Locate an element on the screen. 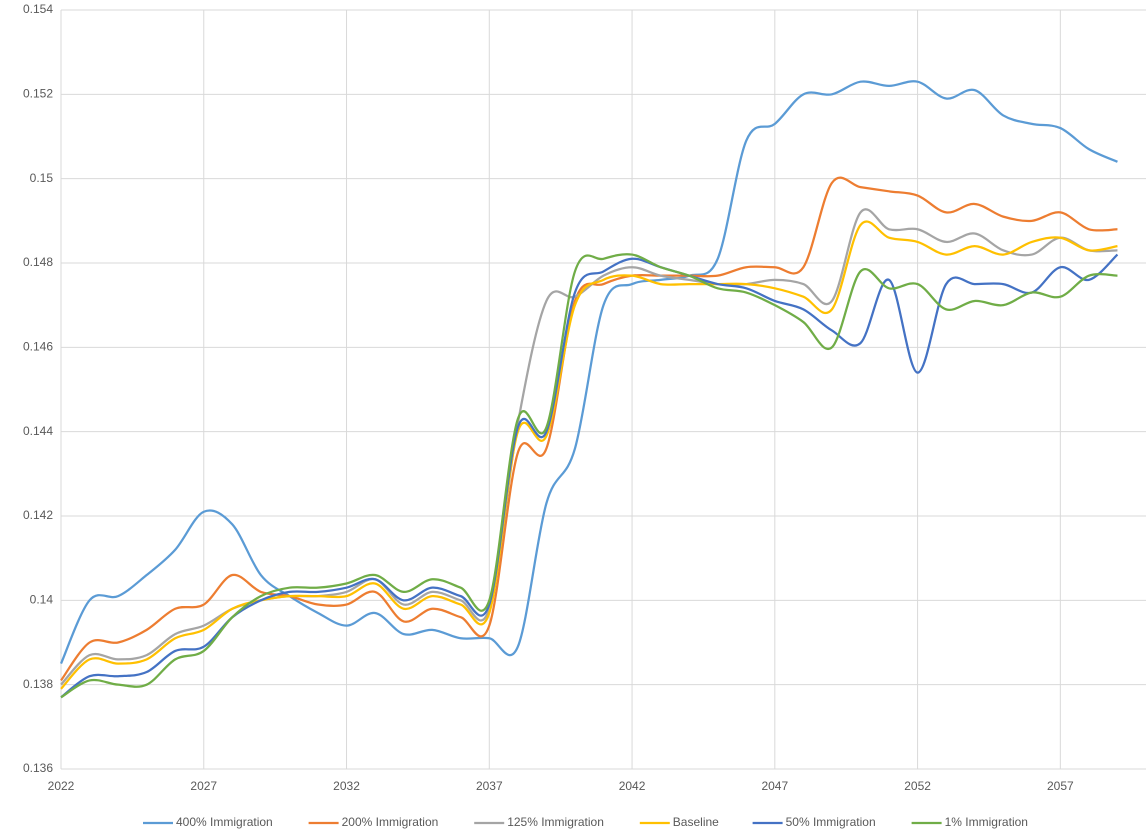 This screenshot has height=836, width=1146. legend-label: 200% Immigration is located at coordinates (390, 822).